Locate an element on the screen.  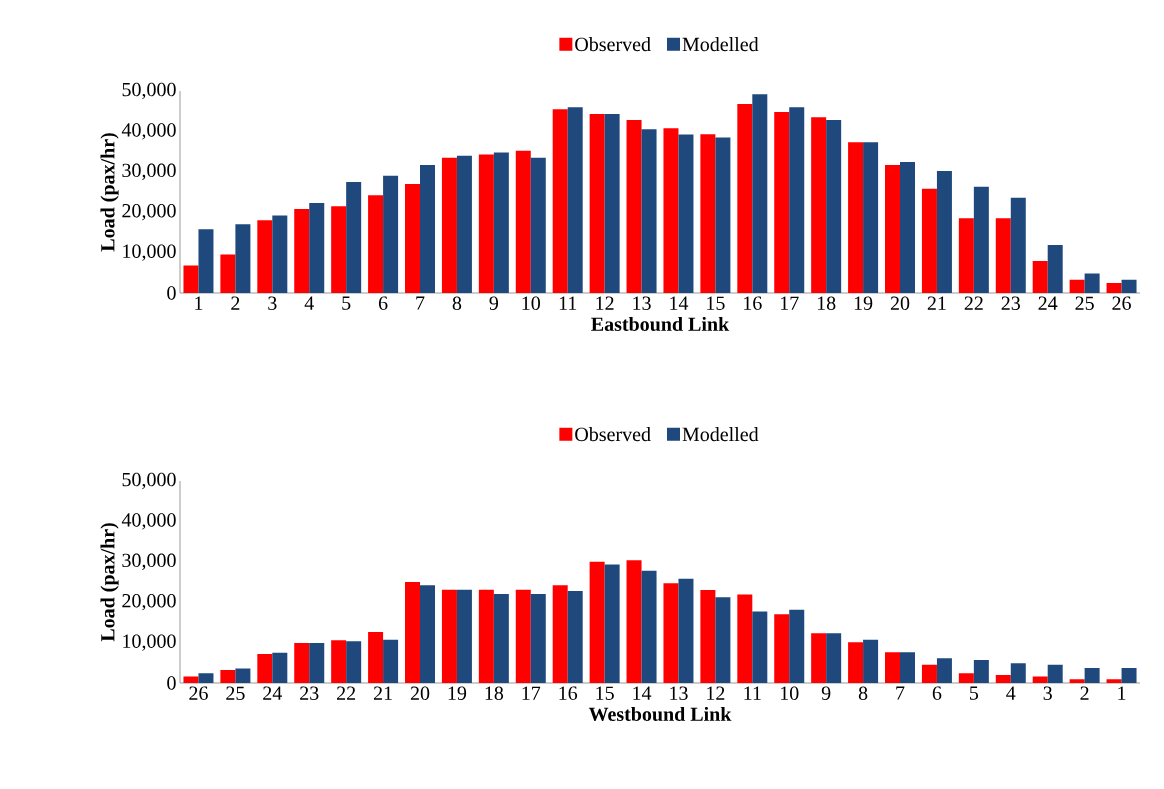
x-tick-label: 24 is located at coordinates (273, 693).